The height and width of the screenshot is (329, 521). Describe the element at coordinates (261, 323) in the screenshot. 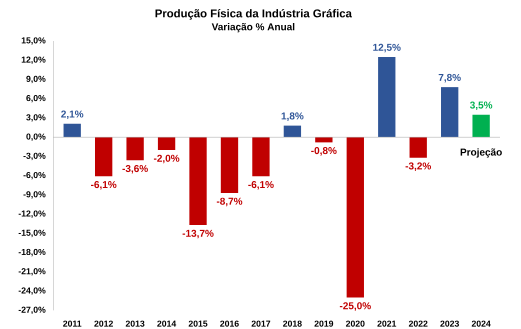

I see `x-tick-label: 2017` at that location.